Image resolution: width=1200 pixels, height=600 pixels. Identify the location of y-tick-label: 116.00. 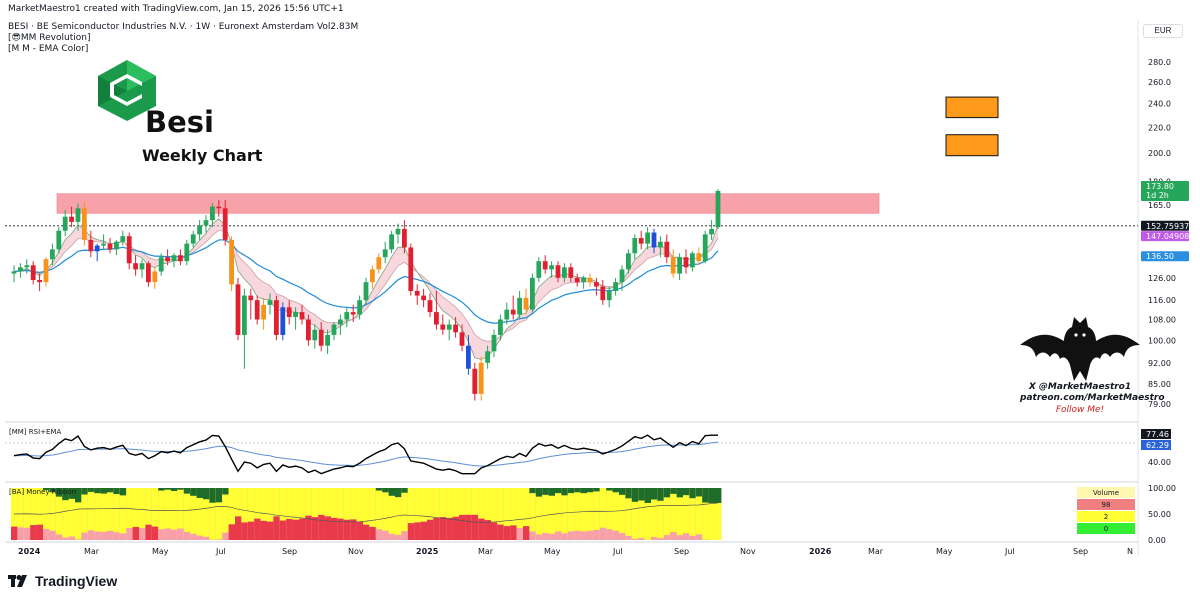
(1162, 300).